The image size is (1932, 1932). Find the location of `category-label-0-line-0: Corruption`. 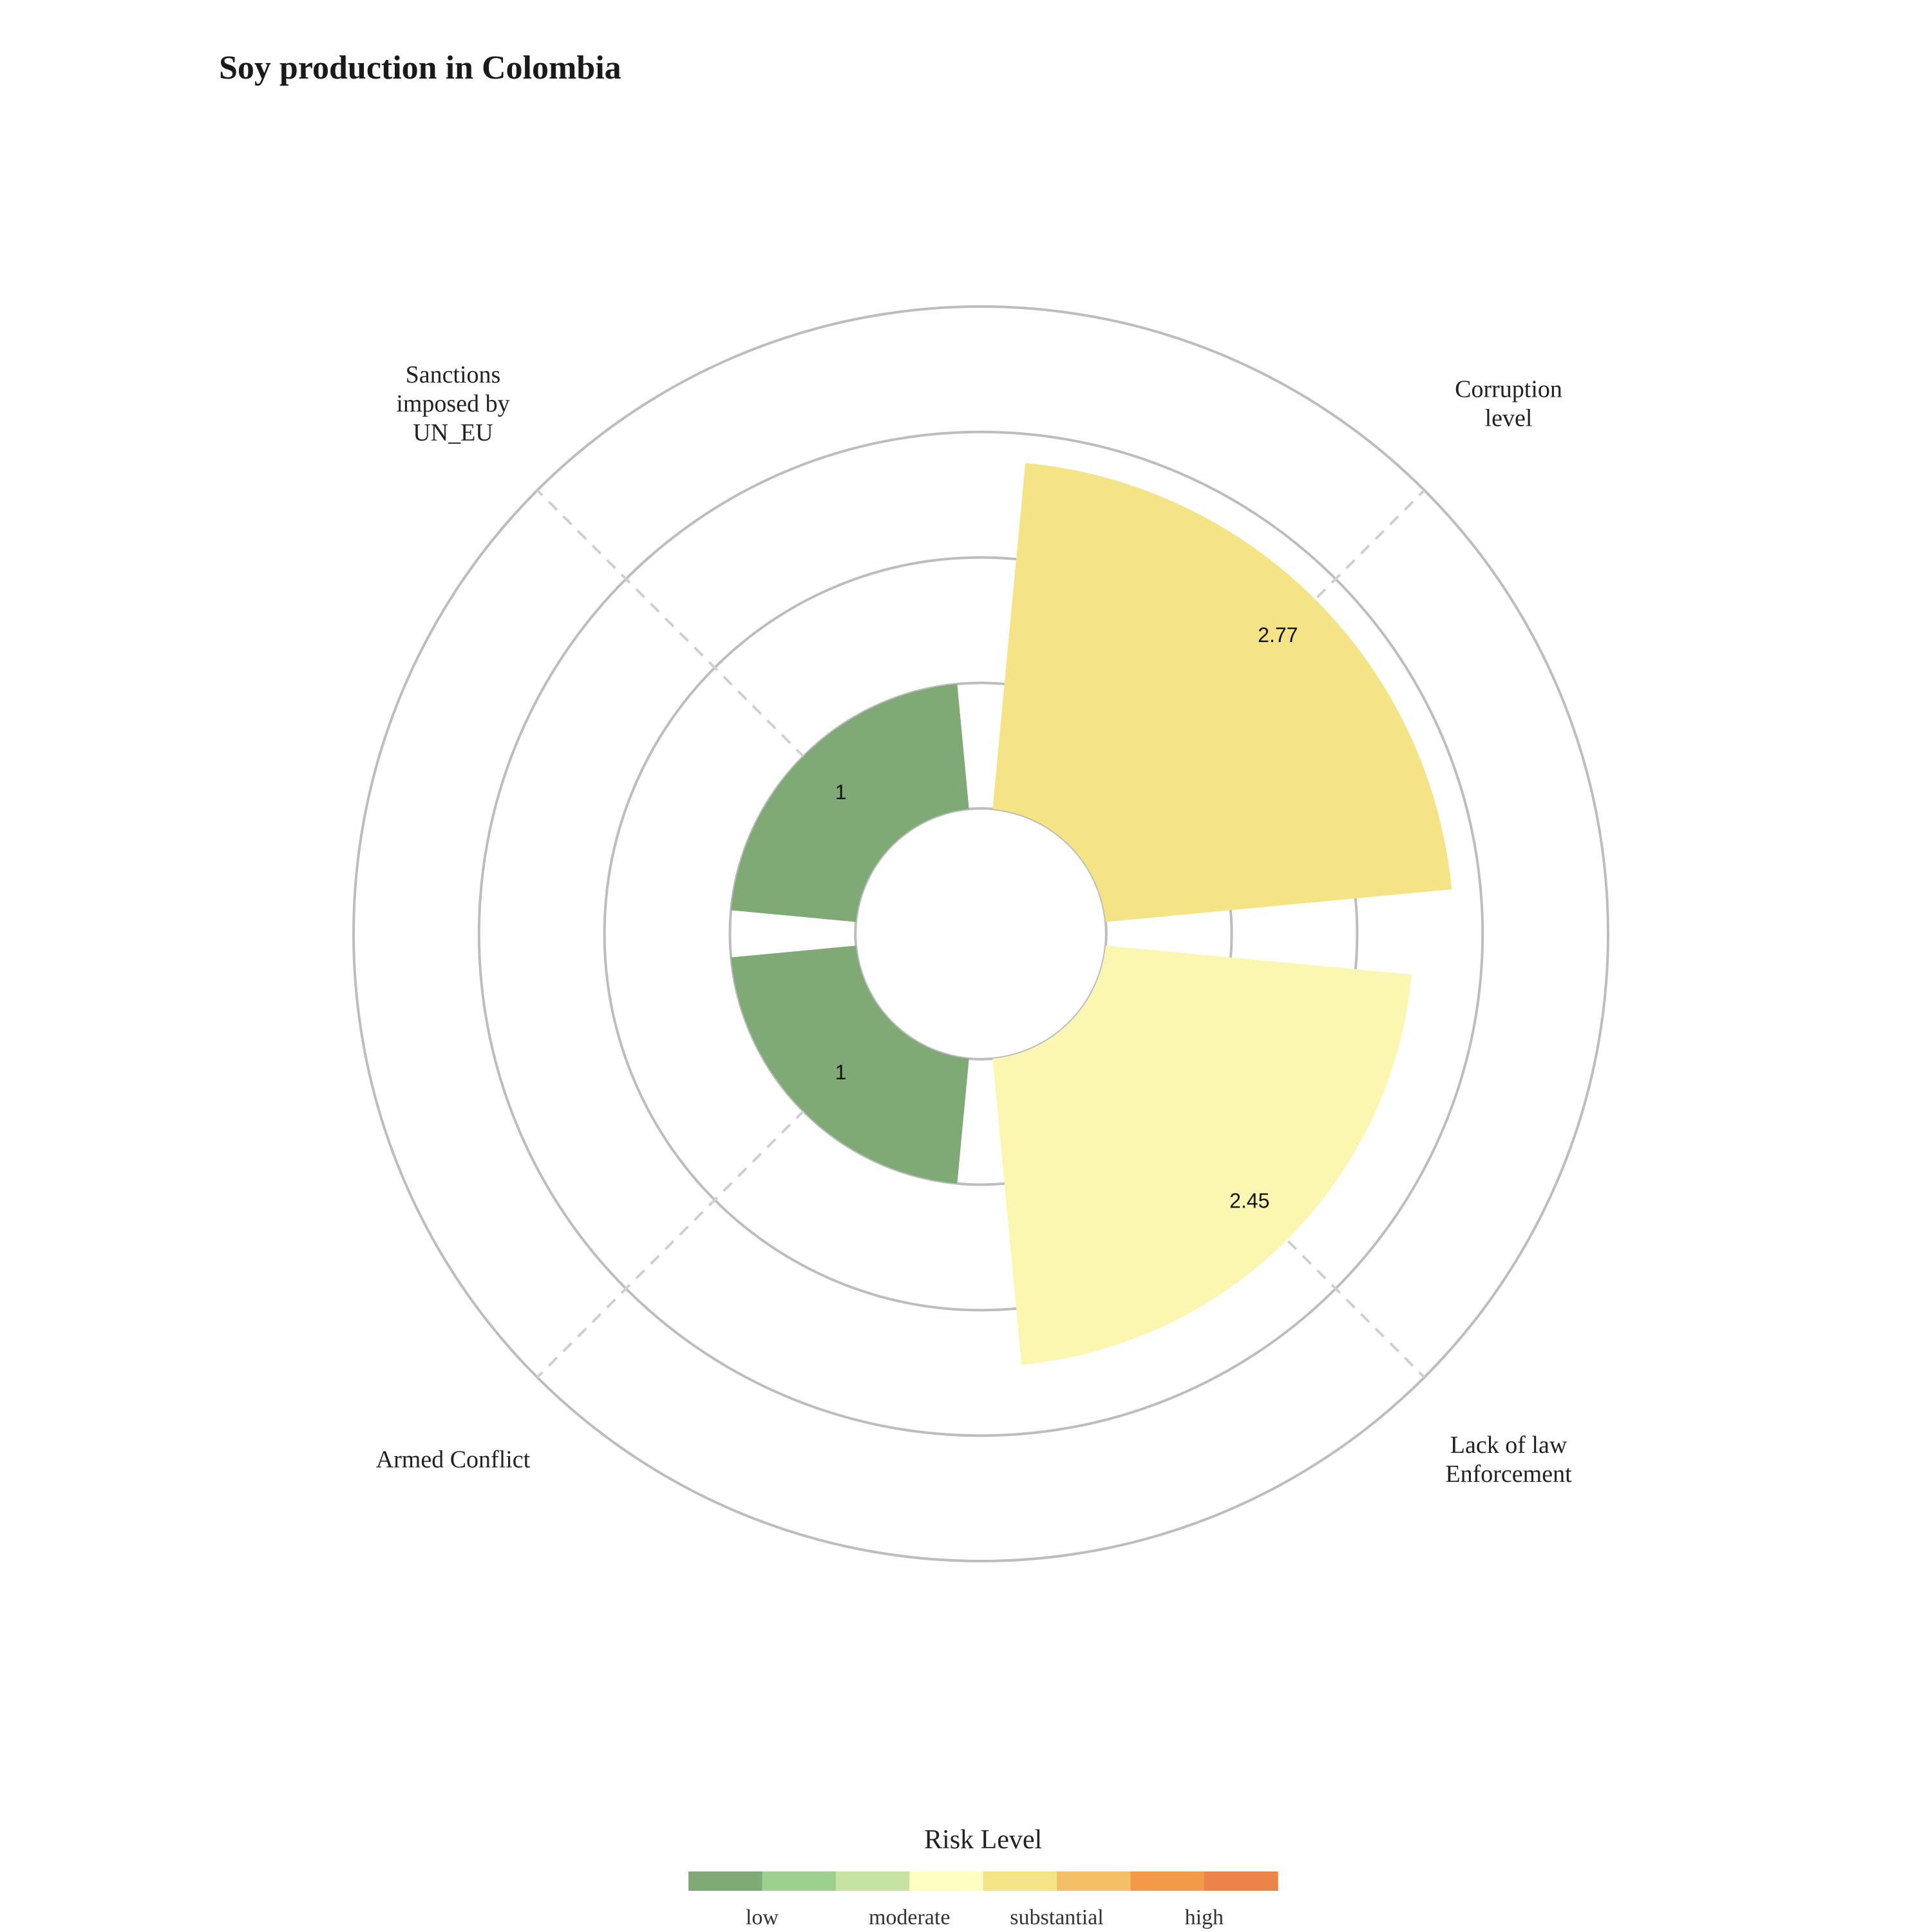

category-label-0-line-0: Corruption is located at coordinates (1508, 389).